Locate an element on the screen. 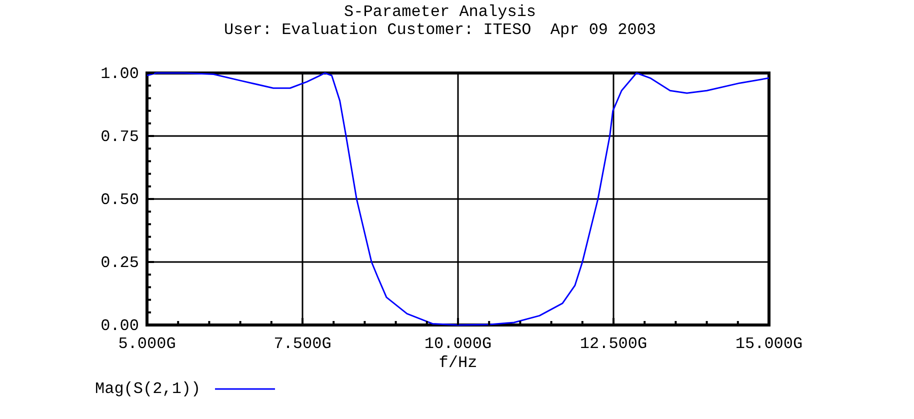 This screenshot has width=914, height=419. x-tick-label: 5.000G is located at coordinates (147, 344).